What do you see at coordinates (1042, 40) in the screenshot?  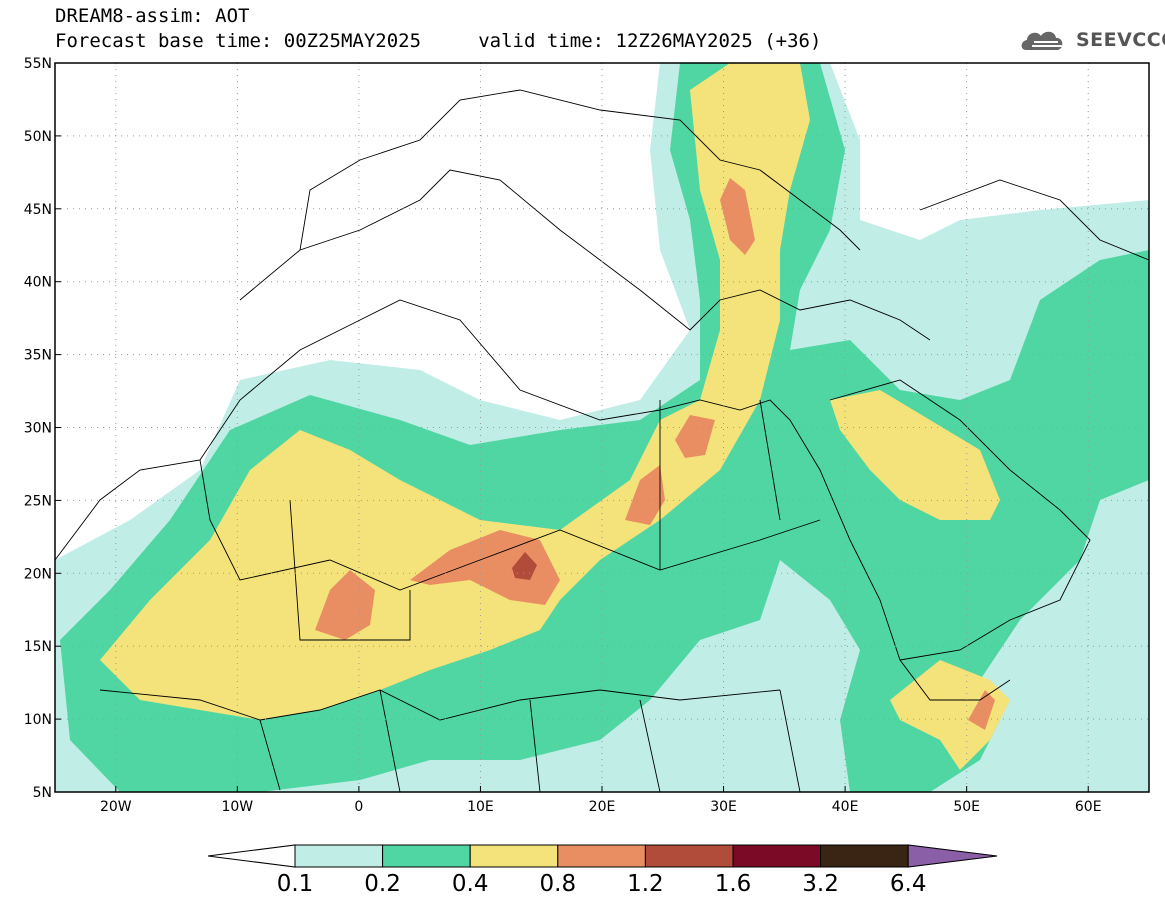 I see `cloud-logo-icon` at bounding box center [1042, 40].